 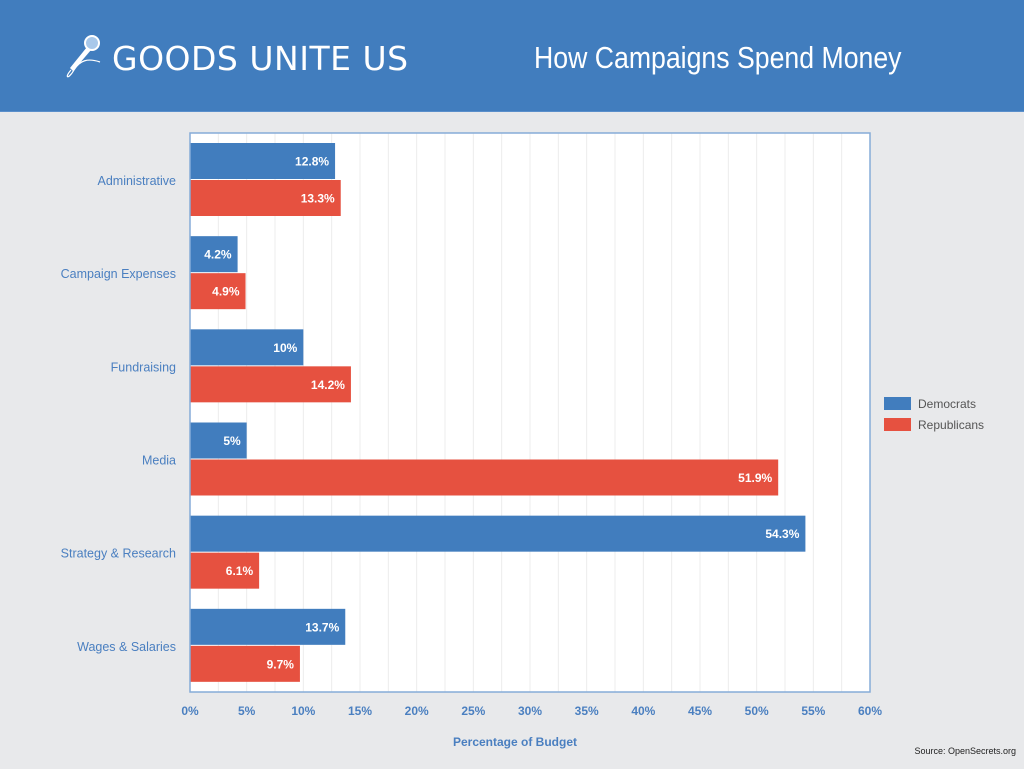 I want to click on data-label: 12.8%, so click(x=312, y=162).